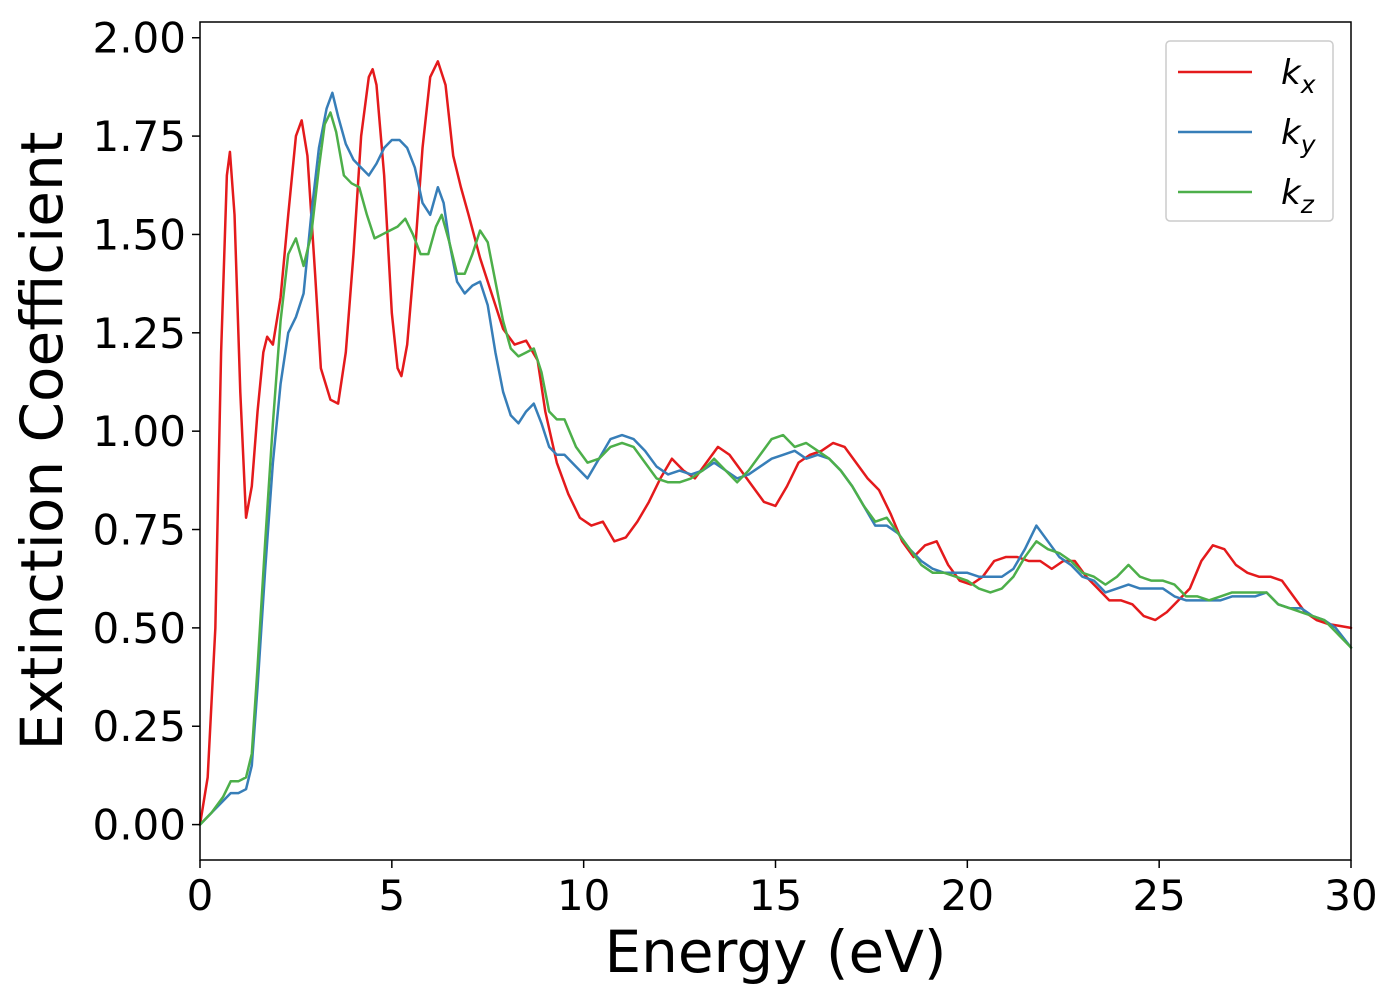 The height and width of the screenshot is (1000, 1400). I want to click on x-tick-label: 20, so click(967, 895).